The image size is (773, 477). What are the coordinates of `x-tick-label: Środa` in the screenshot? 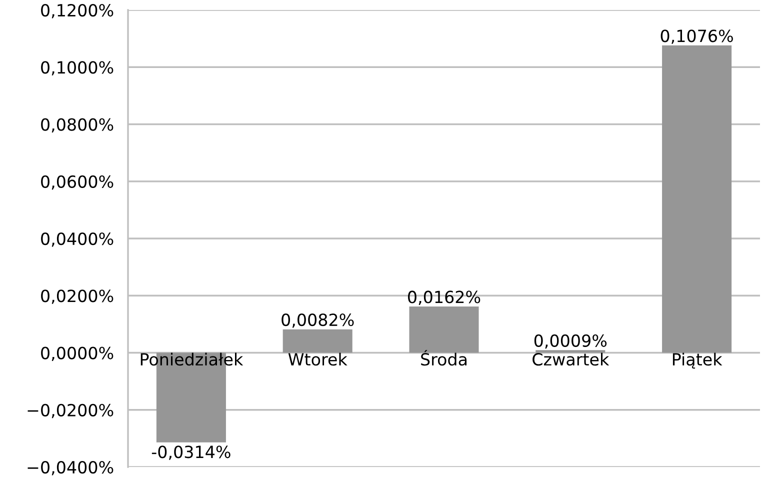 It's located at (444, 358).